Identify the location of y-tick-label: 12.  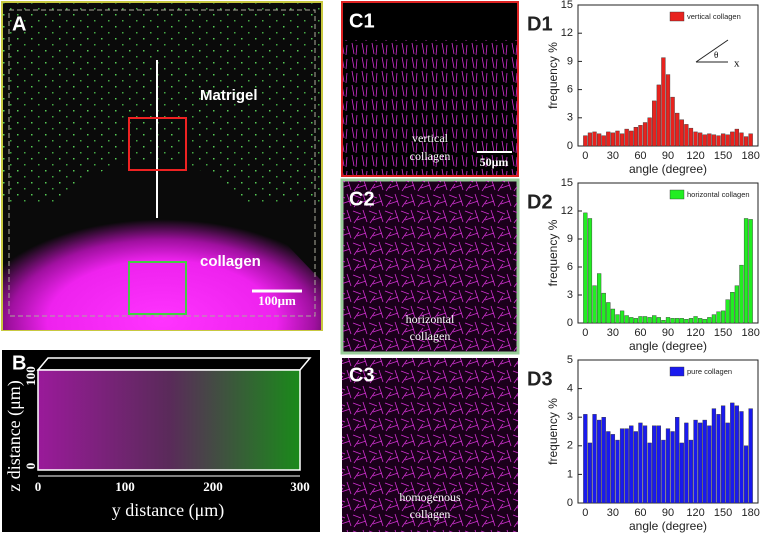
(567, 33).